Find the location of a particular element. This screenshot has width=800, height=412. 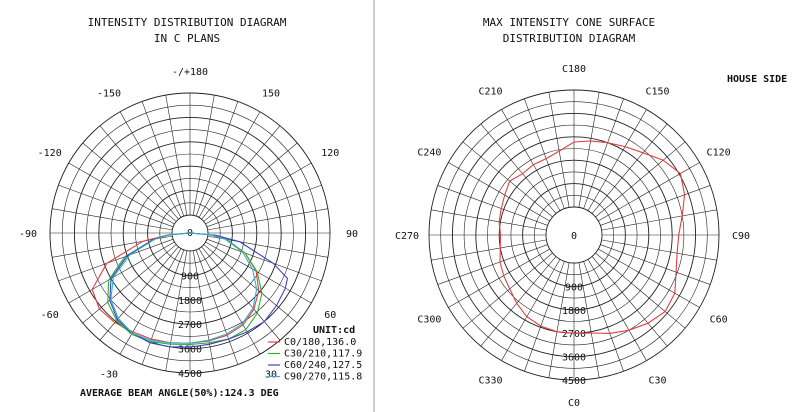

right-angle-label: C0 is located at coordinates (574, 403).